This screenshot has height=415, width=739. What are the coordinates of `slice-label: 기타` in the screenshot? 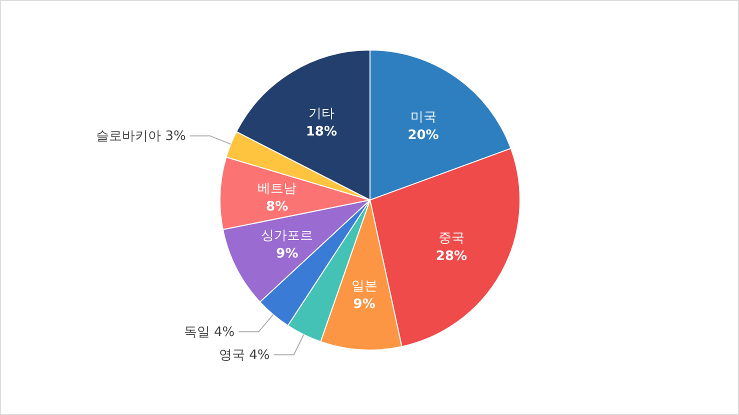 It's located at (321, 114).